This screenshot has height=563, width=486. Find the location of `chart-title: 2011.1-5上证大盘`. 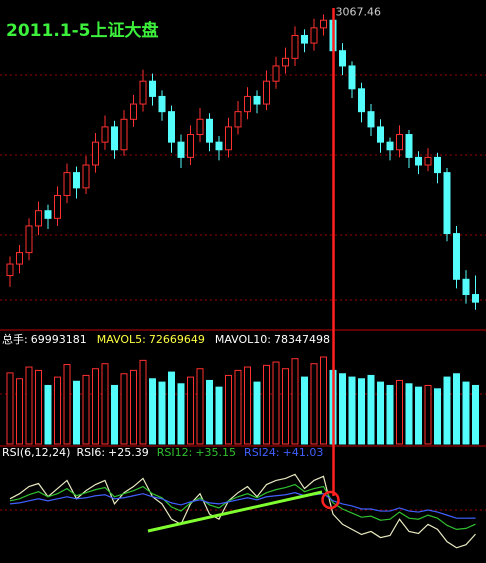

chart-title: 2011.1-5上证大盘 is located at coordinates (82, 30).